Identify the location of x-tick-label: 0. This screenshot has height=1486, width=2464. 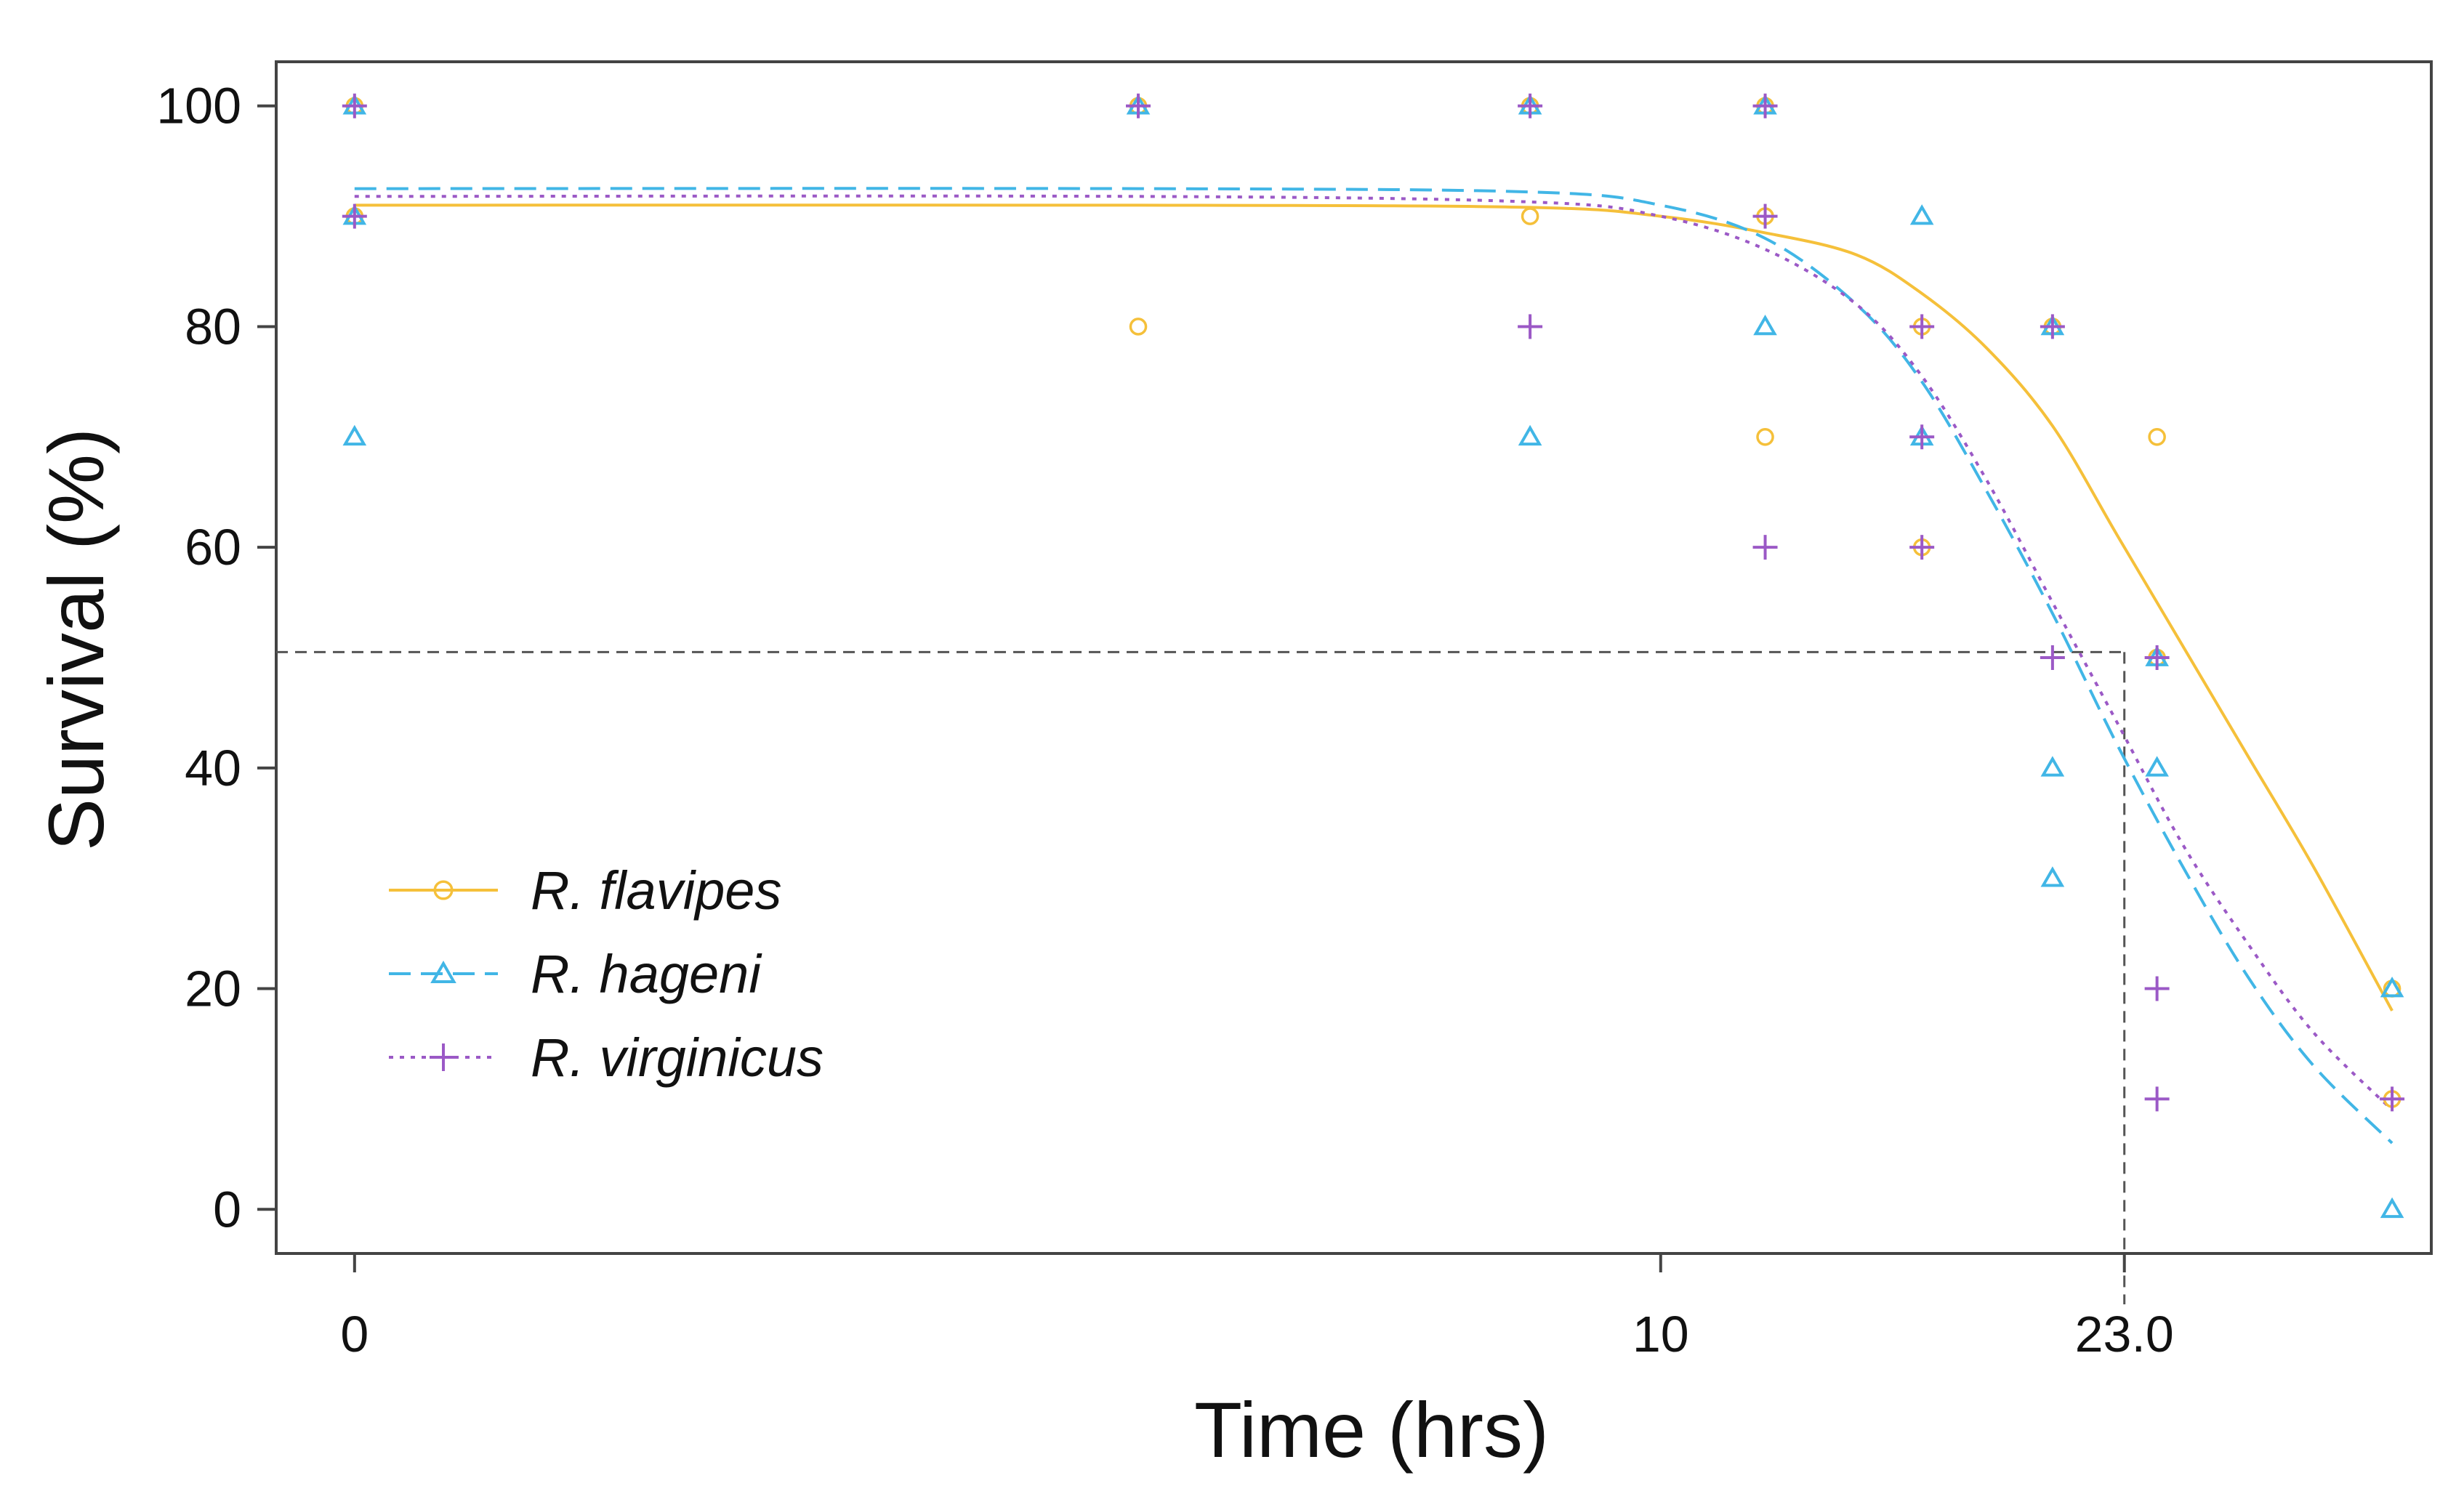
(354, 1334).